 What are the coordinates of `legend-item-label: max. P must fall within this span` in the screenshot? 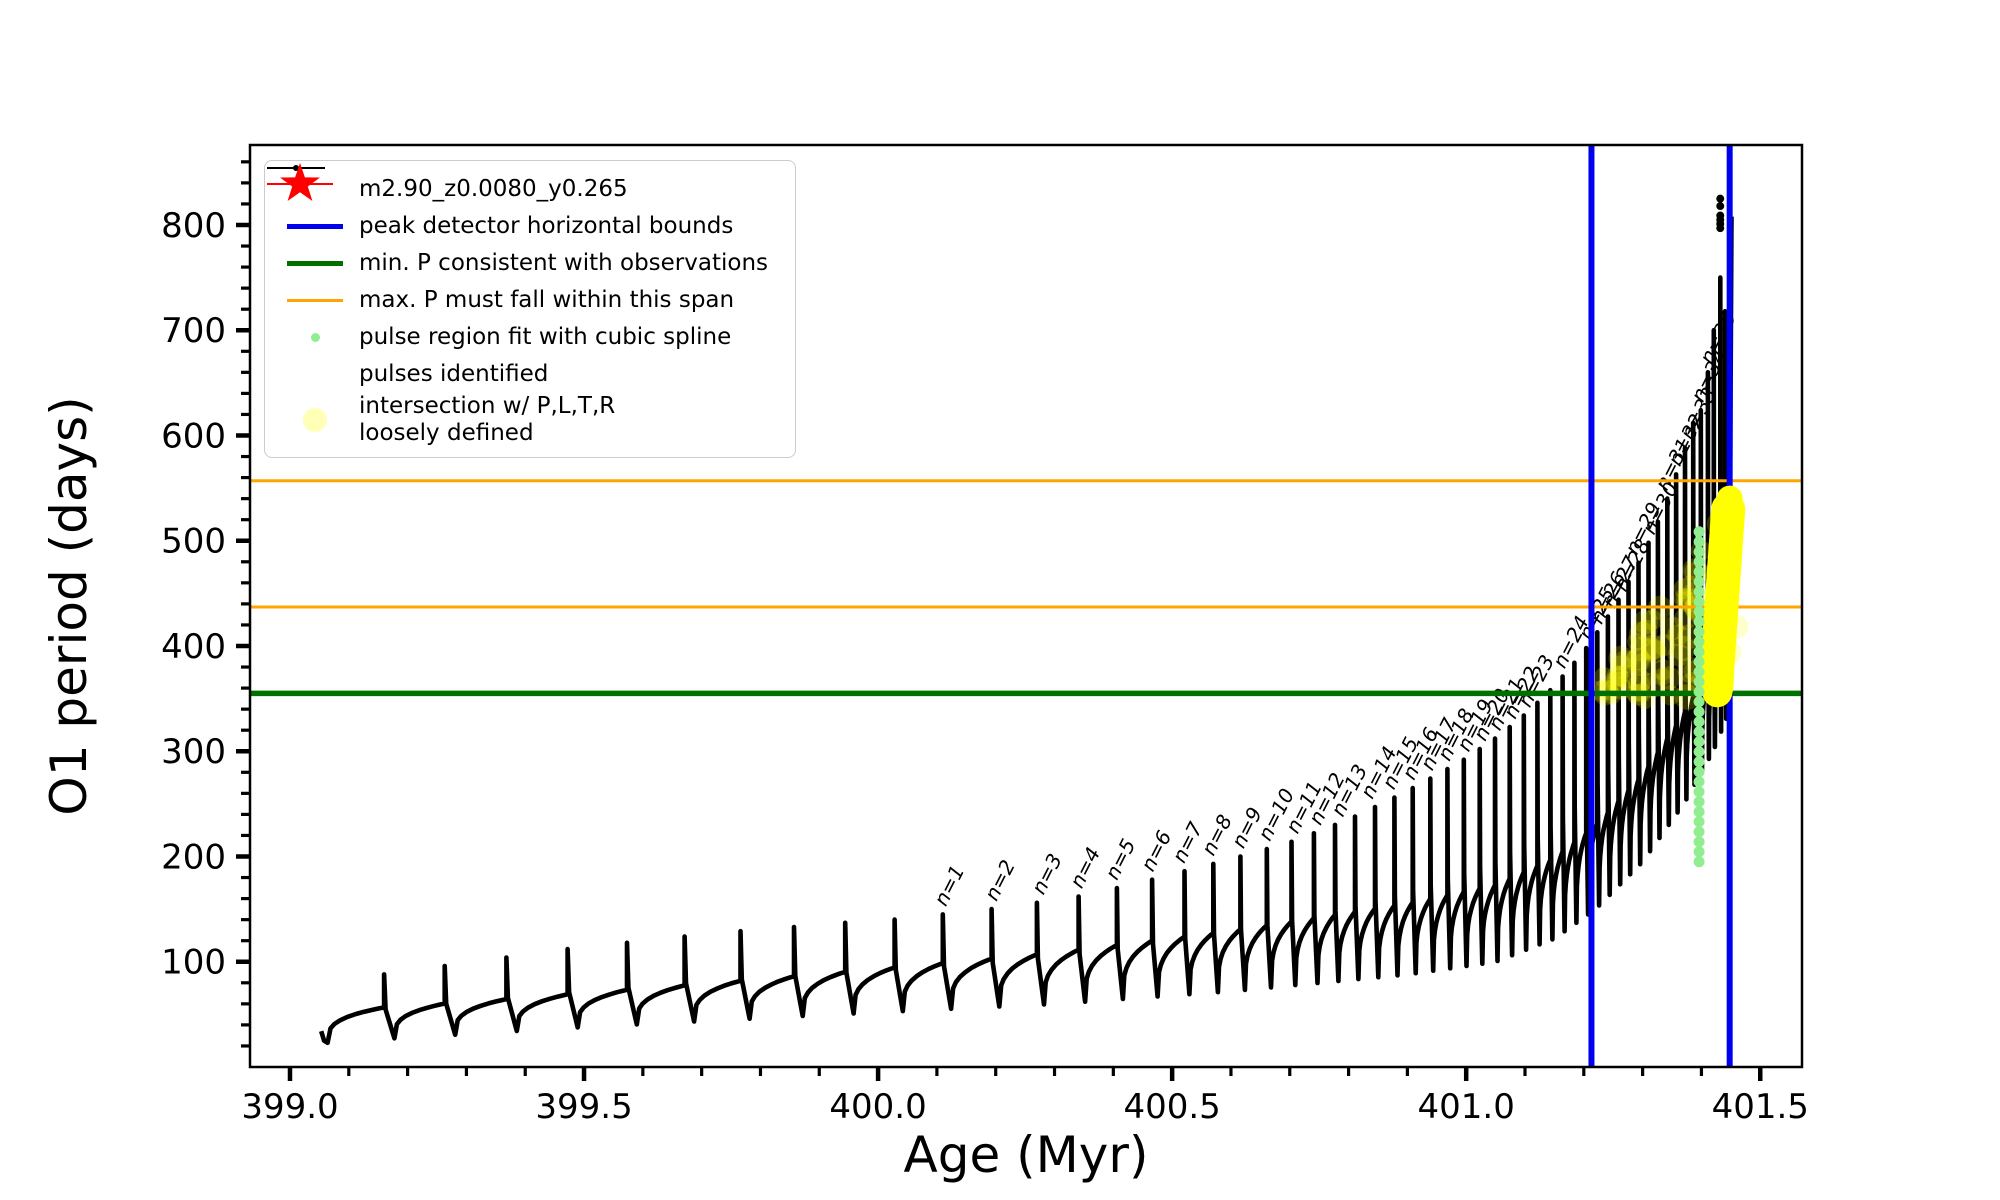 It's located at (547, 299).